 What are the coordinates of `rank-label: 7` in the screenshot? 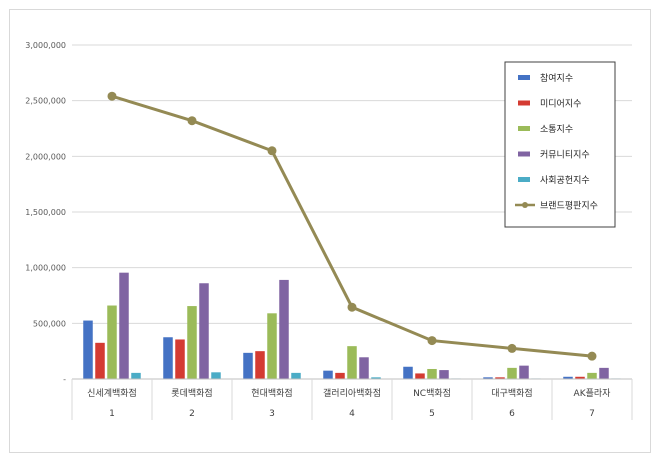 It's located at (592, 414).